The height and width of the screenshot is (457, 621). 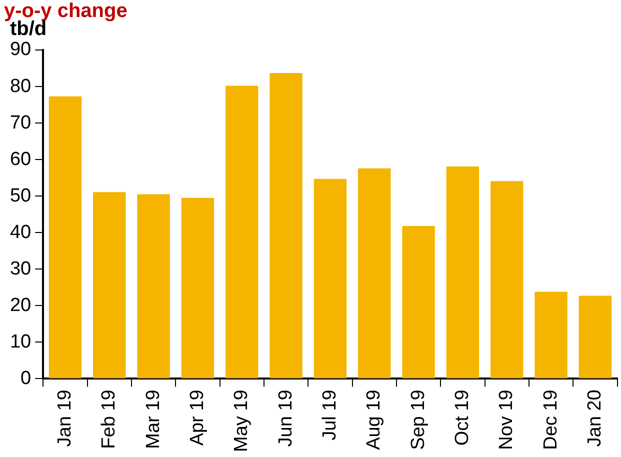 What do you see at coordinates (507, 420) in the screenshot?
I see `x-tick-label: Nov 19` at bounding box center [507, 420].